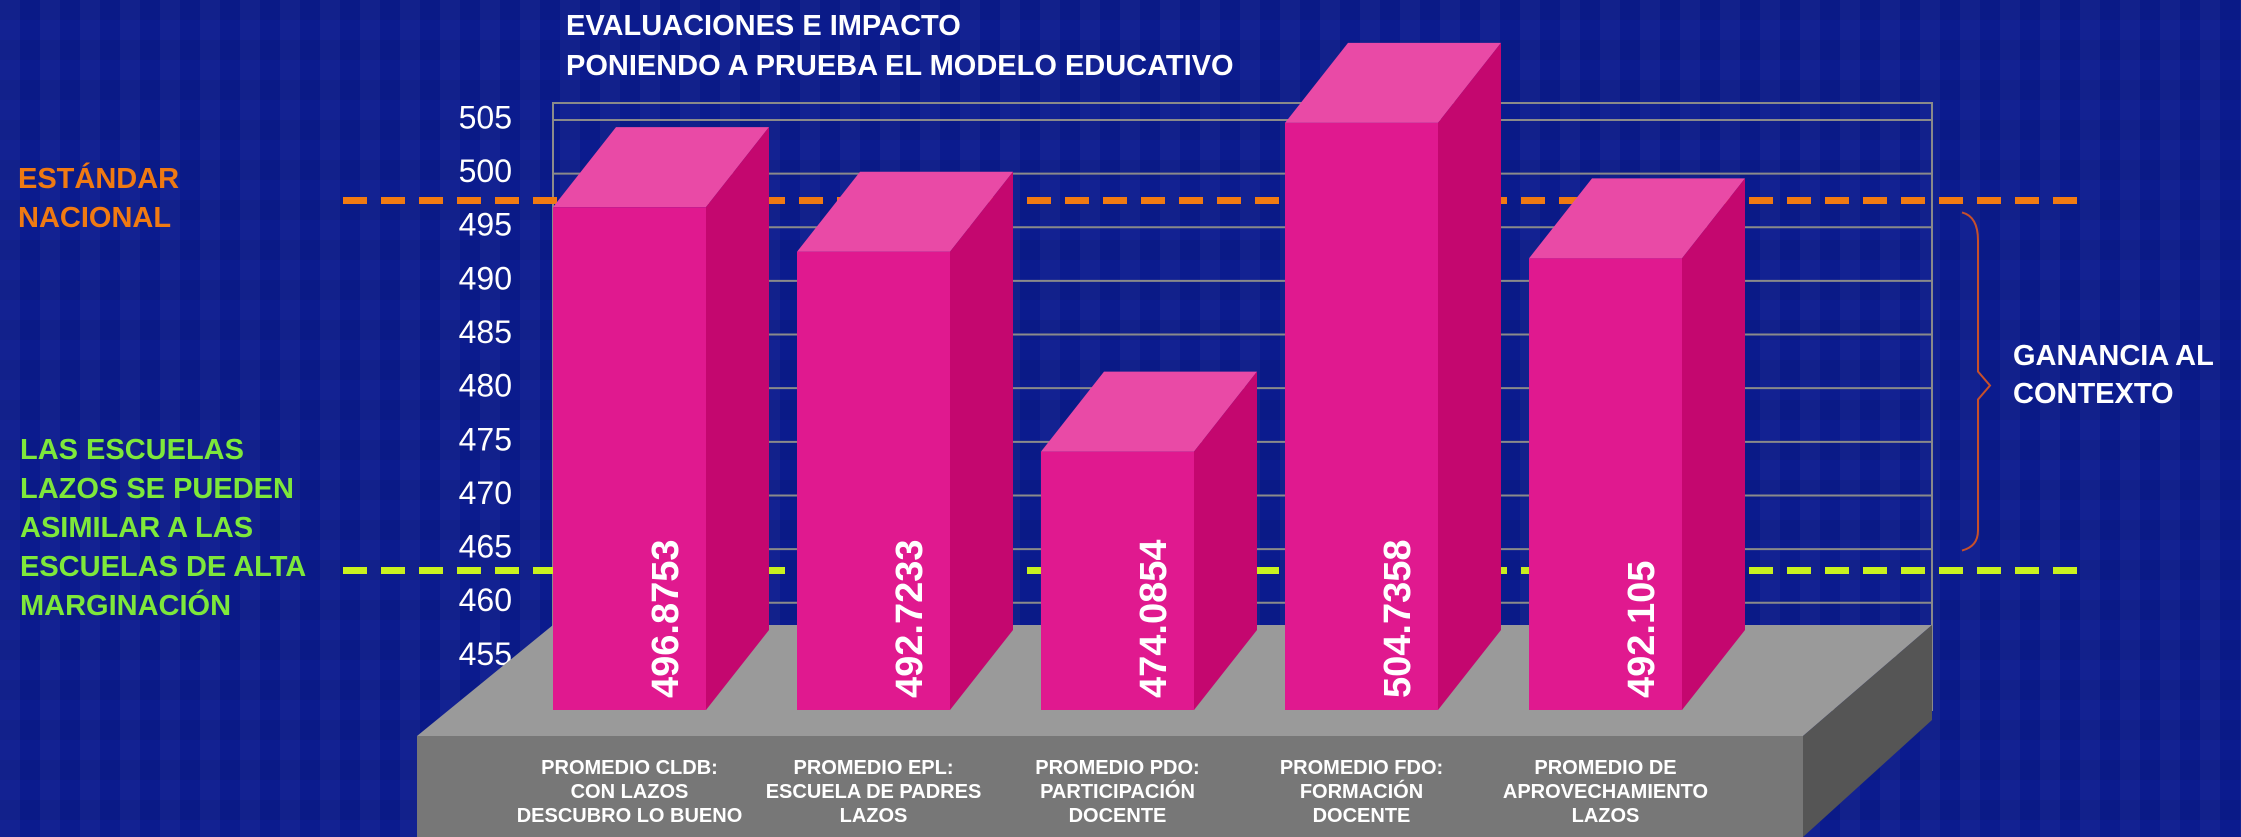 The image size is (2241, 837). What do you see at coordinates (485, 493) in the screenshot?
I see `y-tick-label: 470` at bounding box center [485, 493].